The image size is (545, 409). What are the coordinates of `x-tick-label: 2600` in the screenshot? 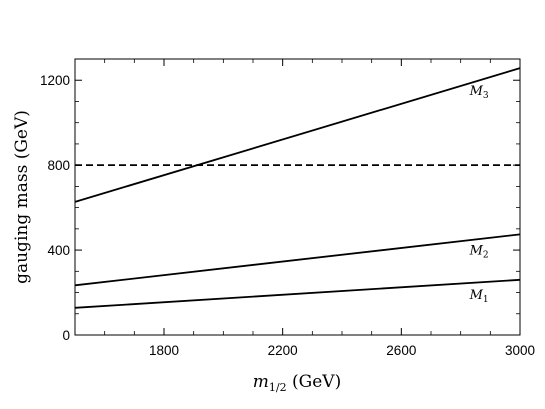 It's located at (401, 350).